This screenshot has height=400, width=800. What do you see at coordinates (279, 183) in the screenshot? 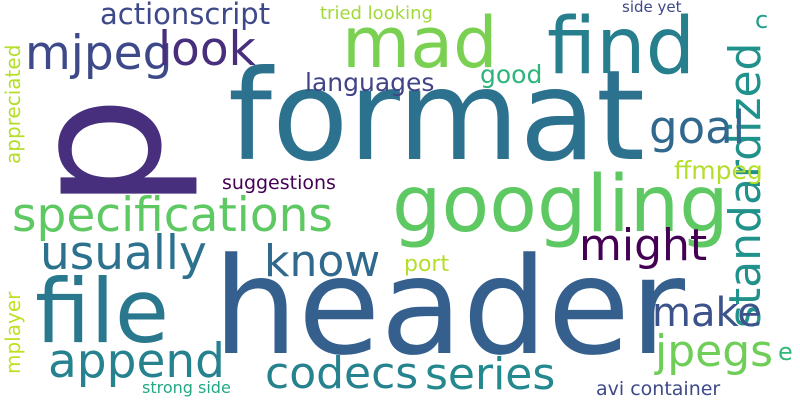
I see `word-suggestions: suggestions` at bounding box center [279, 183].